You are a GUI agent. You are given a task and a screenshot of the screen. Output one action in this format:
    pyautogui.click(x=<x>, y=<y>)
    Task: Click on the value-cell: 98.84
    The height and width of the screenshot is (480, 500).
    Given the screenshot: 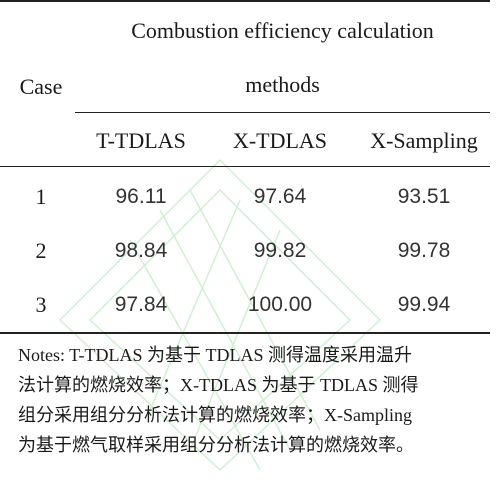 What is the action you would take?
    pyautogui.click(x=141, y=250)
    